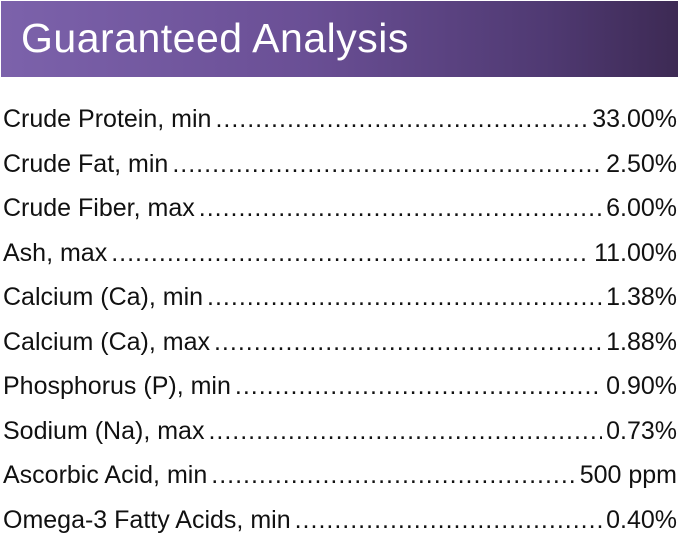 The width and height of the screenshot is (679, 550). What do you see at coordinates (109, 119) in the screenshot?
I see `nutrient-label: Crude Protein, min` at bounding box center [109, 119].